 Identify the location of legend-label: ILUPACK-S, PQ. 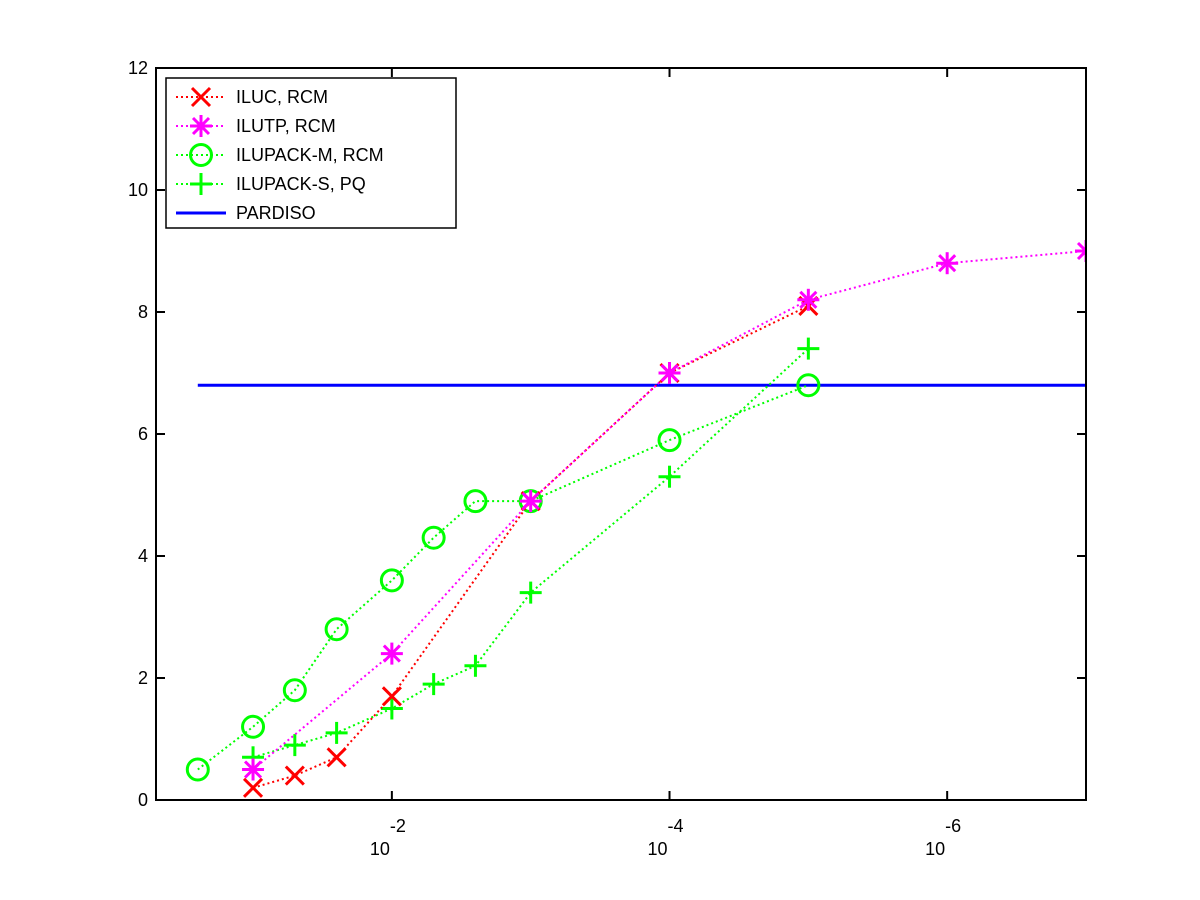
(301, 184).